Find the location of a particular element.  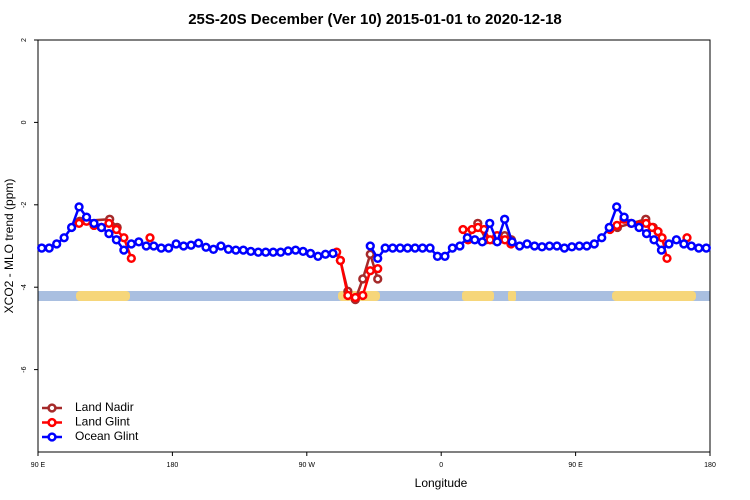

legend-label: Ocean Glint is located at coordinates (107, 436).